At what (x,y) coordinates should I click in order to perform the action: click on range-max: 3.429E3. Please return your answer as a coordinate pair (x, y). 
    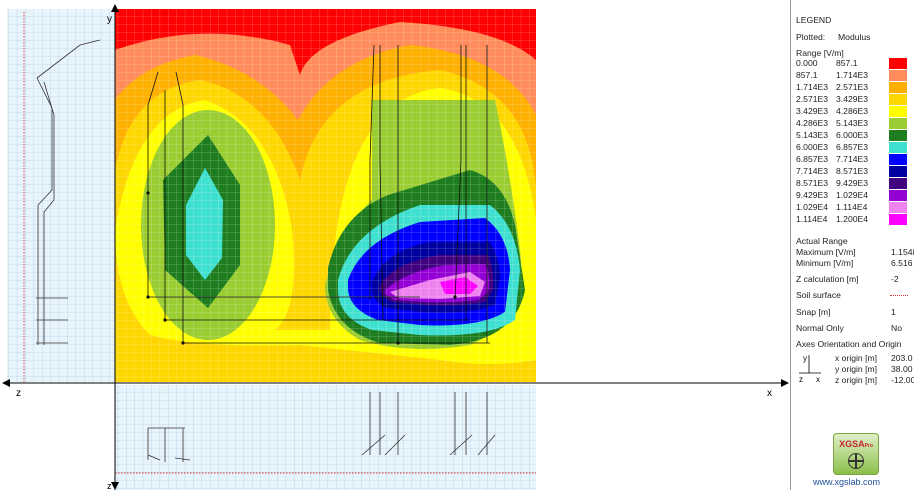
    Looking at the image, I should click on (852, 99).